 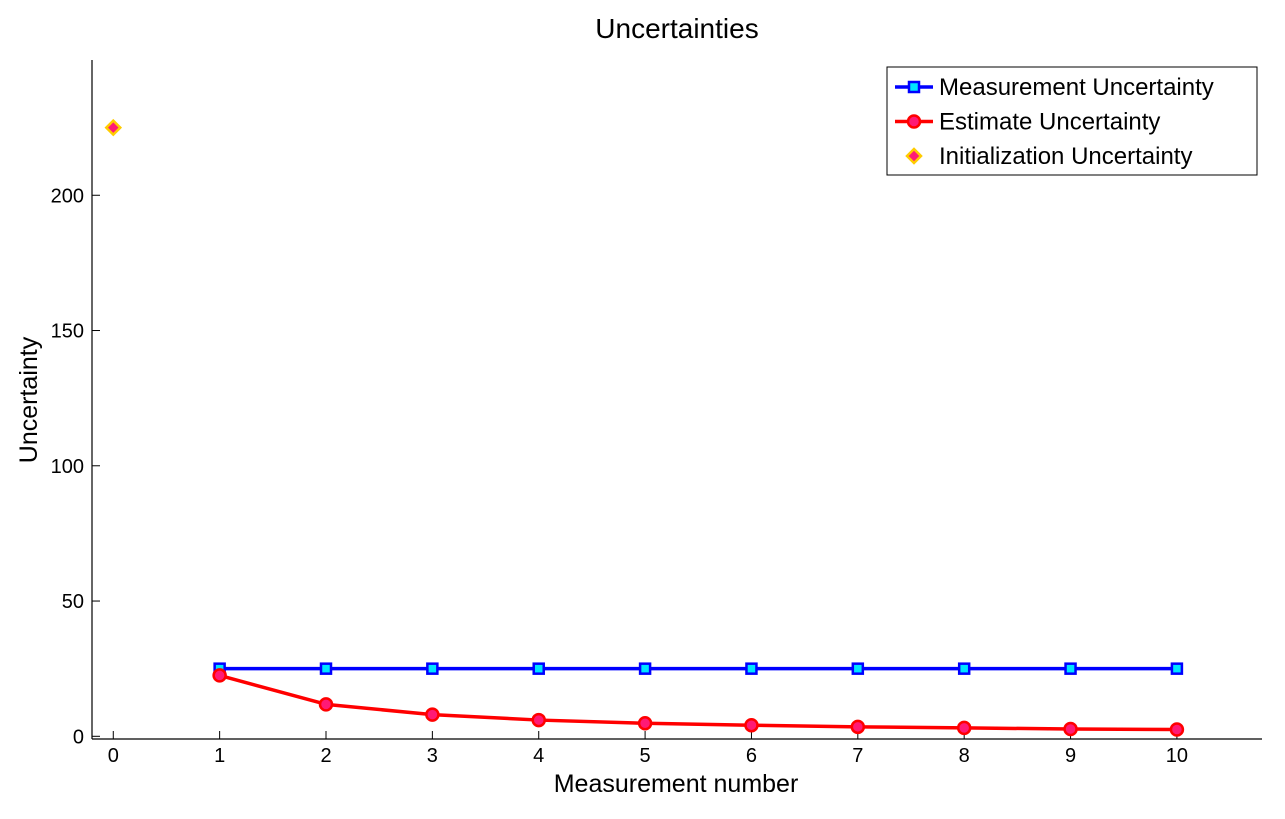 I want to click on legend-entry: Initialization Uncertainty, so click(x=1048, y=156).